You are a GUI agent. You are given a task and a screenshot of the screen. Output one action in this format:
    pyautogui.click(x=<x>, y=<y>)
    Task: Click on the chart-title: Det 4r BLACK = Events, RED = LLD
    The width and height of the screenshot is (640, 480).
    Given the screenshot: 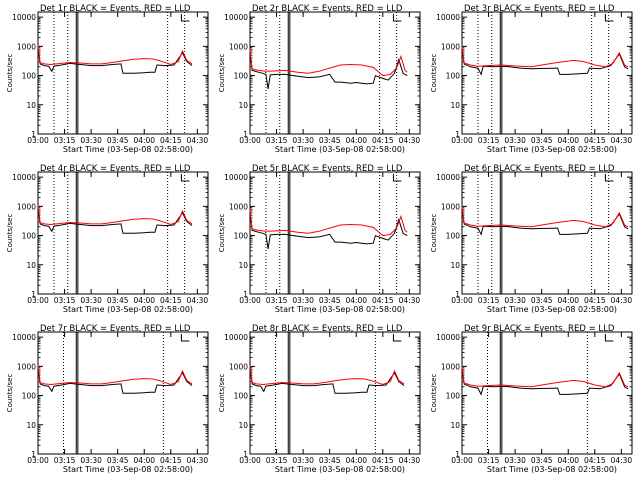 What is the action you would take?
    pyautogui.click(x=115, y=169)
    